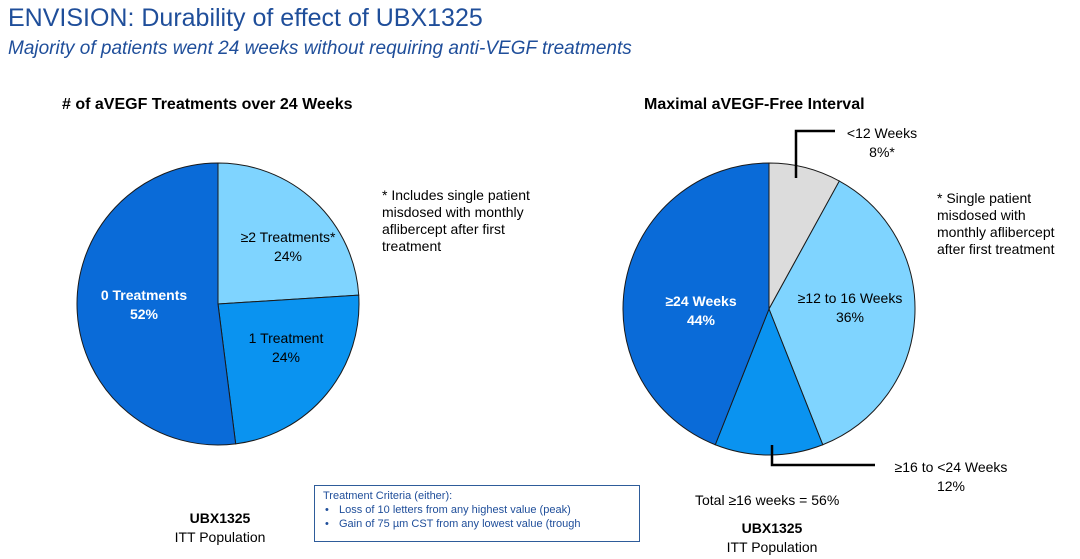 This screenshot has height=559, width=1080. What do you see at coordinates (772, 528) in the screenshot?
I see `right-population-drug: UBX1325` at bounding box center [772, 528].